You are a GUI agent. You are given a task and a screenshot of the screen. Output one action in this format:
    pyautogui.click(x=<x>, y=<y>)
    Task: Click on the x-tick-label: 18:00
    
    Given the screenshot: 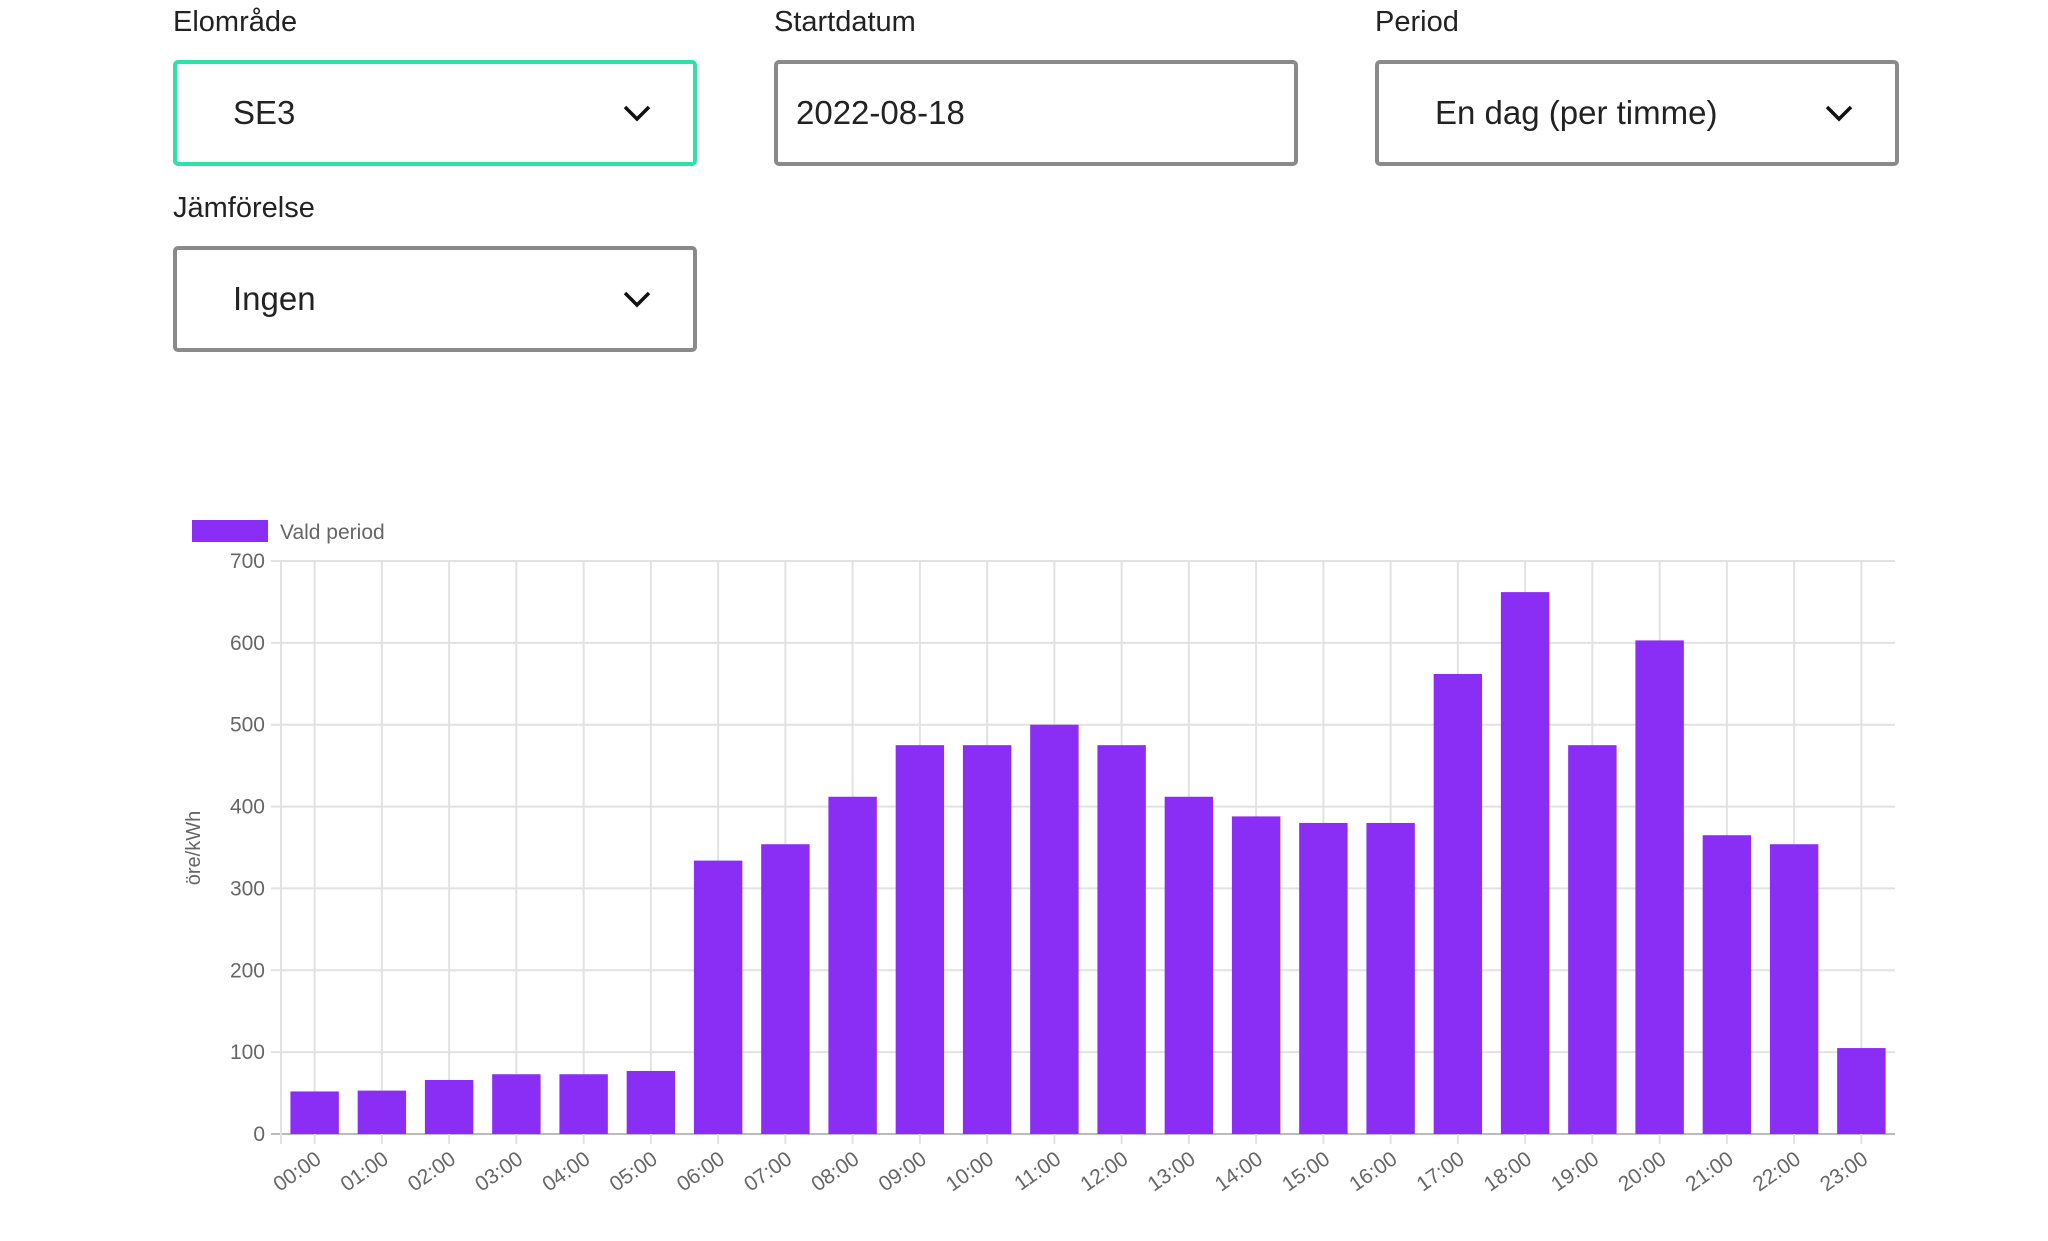 What is the action you would take?
    pyautogui.click(x=1508, y=1171)
    